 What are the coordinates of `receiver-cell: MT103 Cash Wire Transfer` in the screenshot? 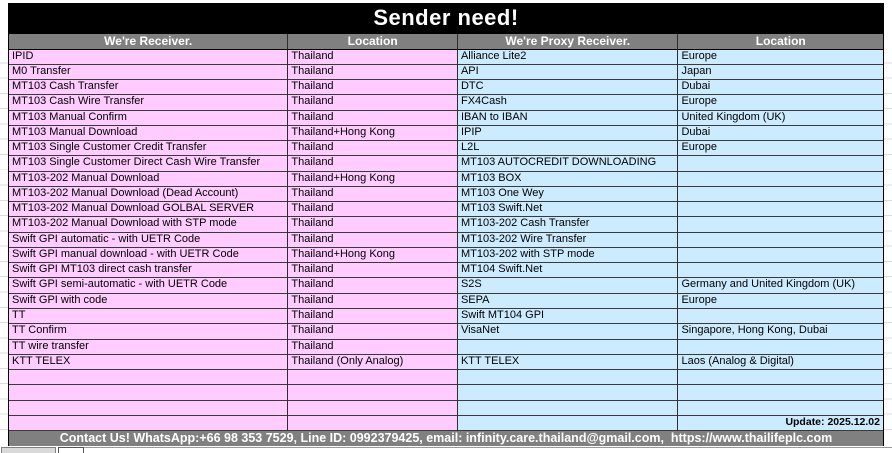 It's located at (149, 103).